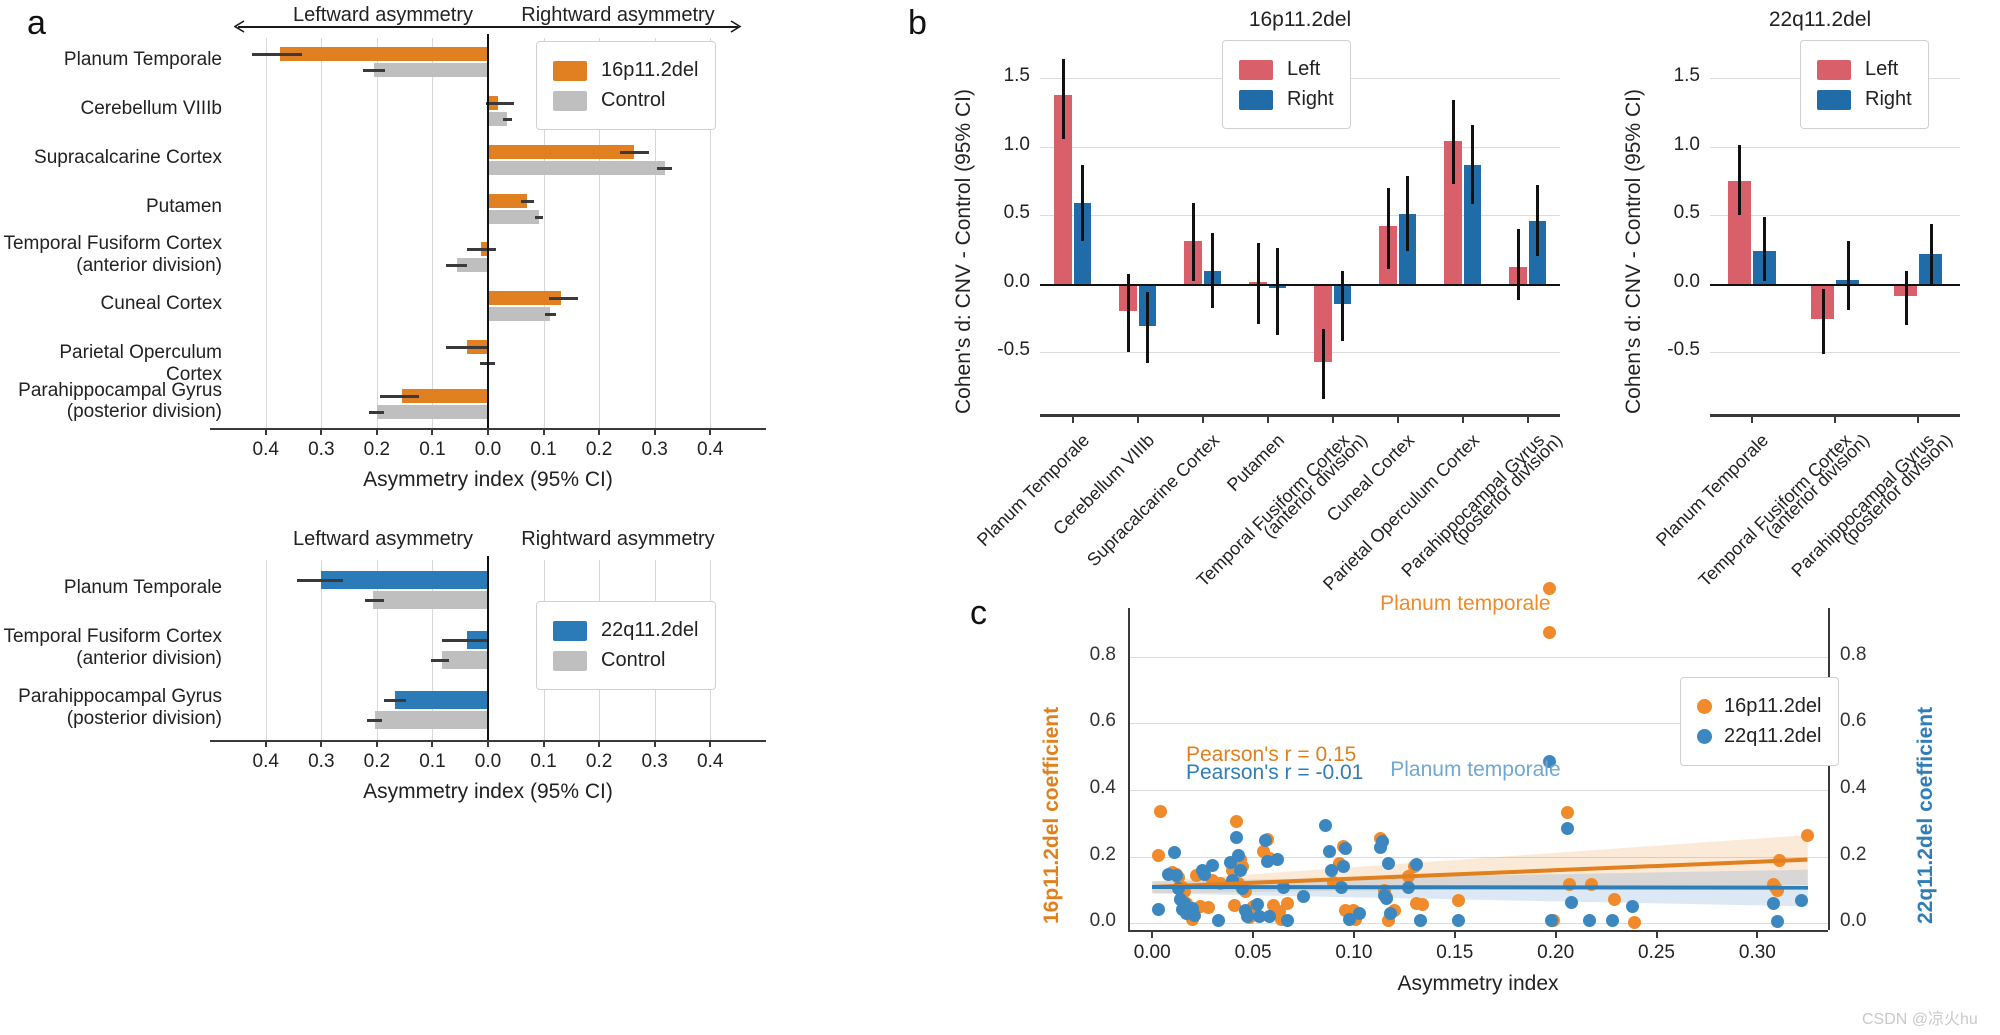 The image size is (2000, 1035). I want to click on arrow-right-icon, so click(736, 26).